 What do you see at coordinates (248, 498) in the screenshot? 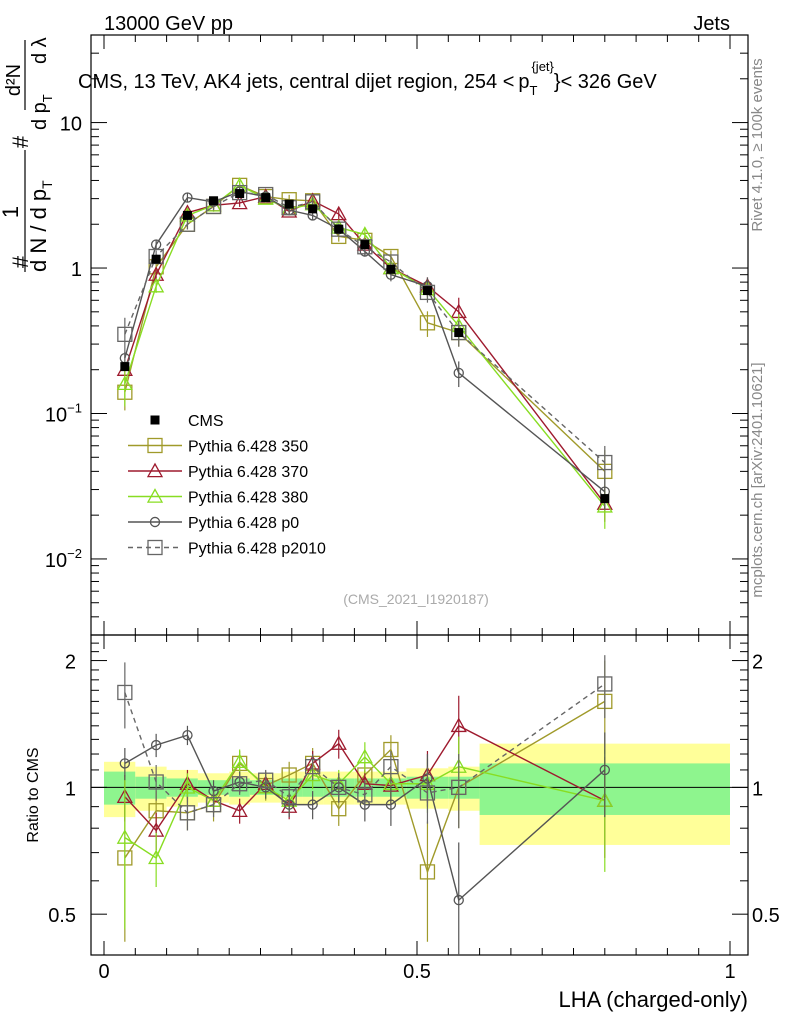
I see `legend-label: Pythia 6.428 380` at bounding box center [248, 498].